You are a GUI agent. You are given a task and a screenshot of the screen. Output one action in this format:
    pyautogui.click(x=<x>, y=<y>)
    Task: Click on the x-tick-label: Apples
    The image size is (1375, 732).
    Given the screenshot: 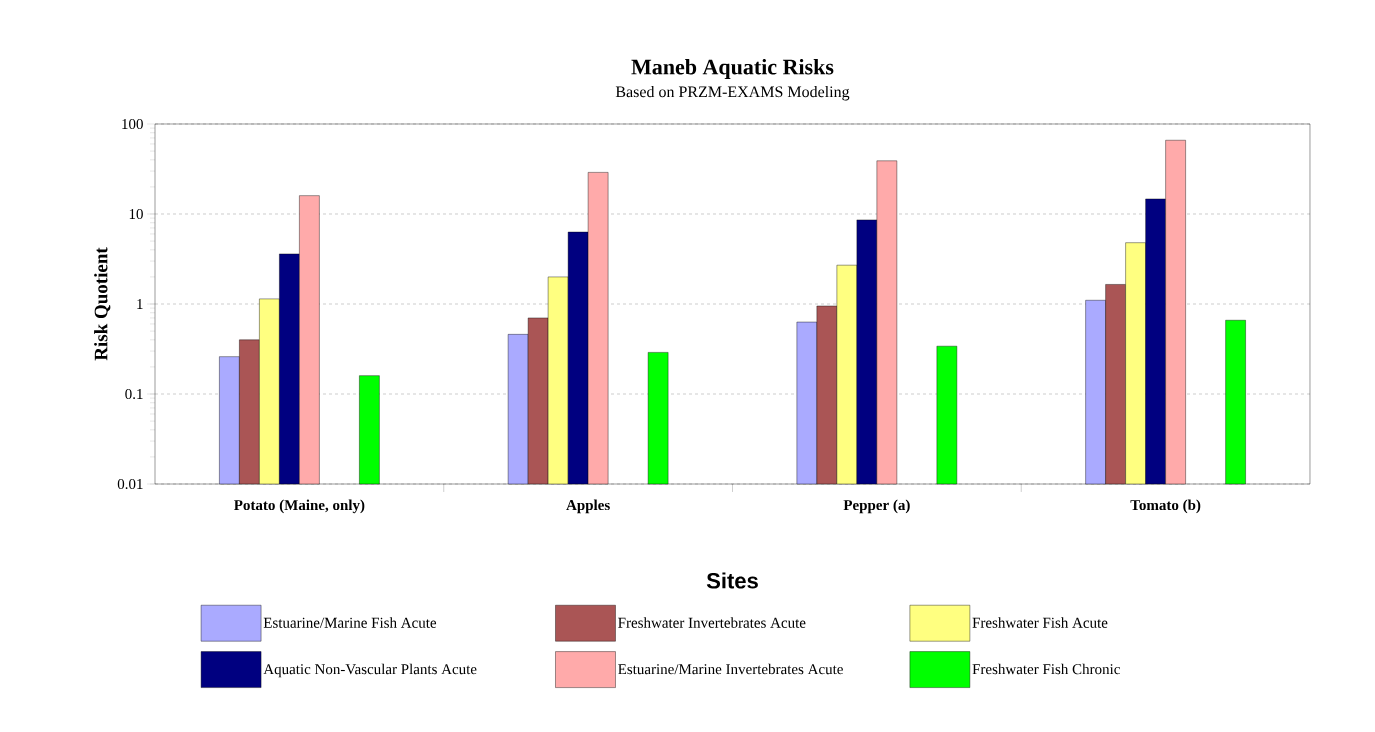 What is the action you would take?
    pyautogui.click(x=588, y=506)
    